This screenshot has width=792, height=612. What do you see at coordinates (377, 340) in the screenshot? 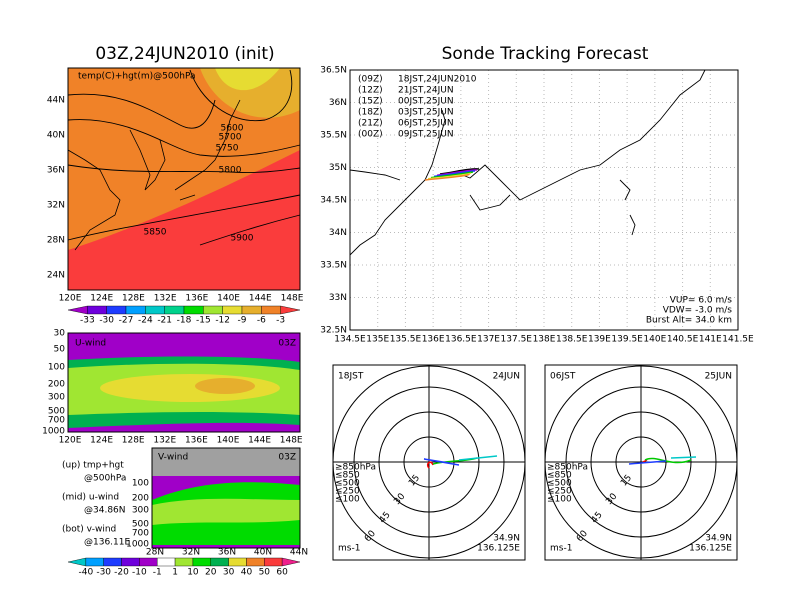
I see `x-tick-label: 135E` at bounding box center [377, 340].